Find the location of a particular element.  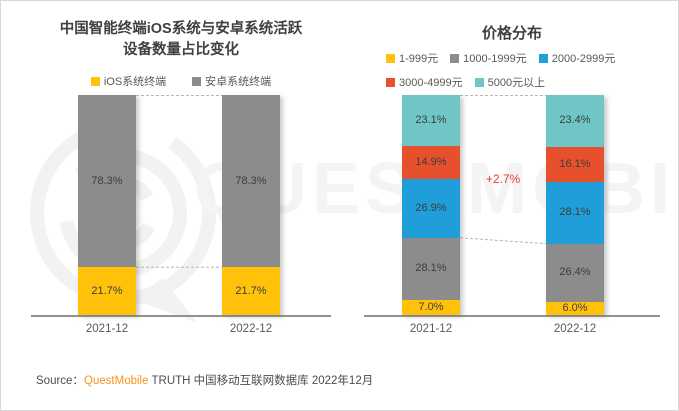

bar-segment: 16.1% is located at coordinates (575, 164).